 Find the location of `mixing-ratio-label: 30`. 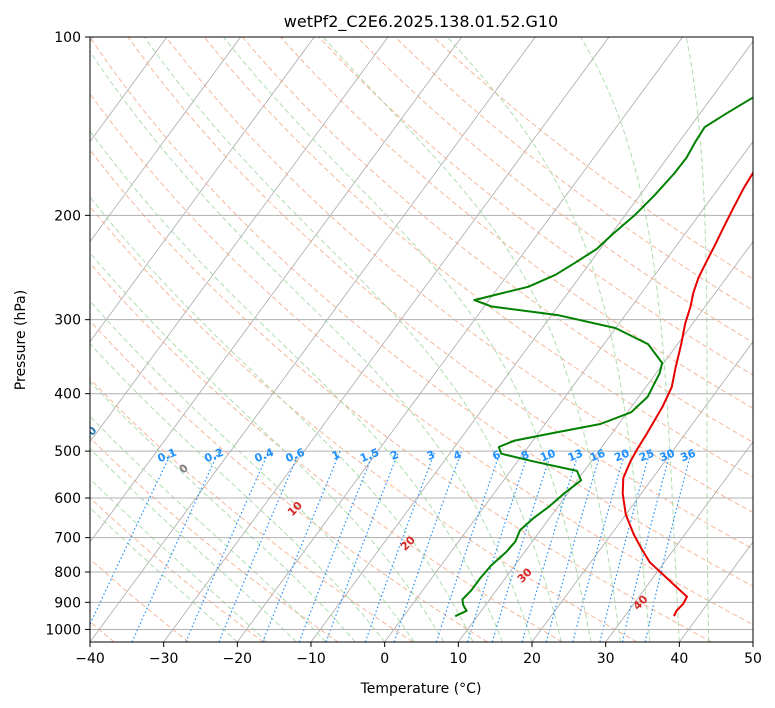

mixing-ratio-label: 30 is located at coordinates (667, 455).